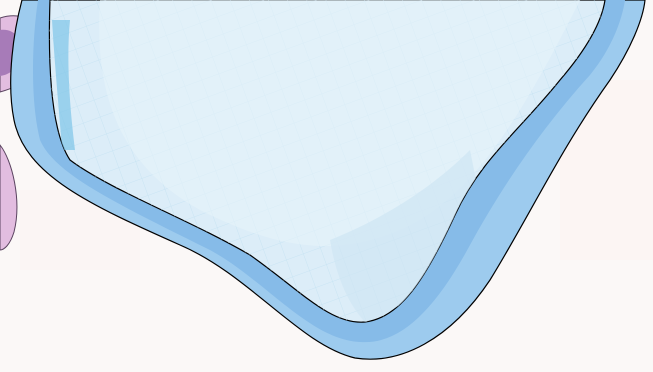 The width and height of the screenshot is (653, 372). I want to click on surface-shadow, so click(405, 236).